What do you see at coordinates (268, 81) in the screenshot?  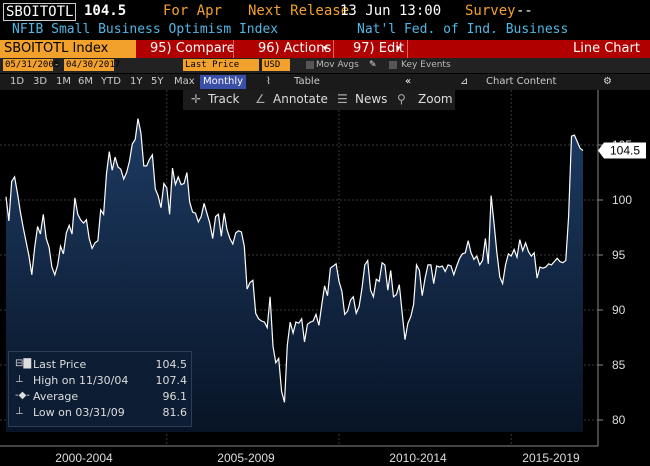 I see `line-chart-icon: ⌇` at bounding box center [268, 81].